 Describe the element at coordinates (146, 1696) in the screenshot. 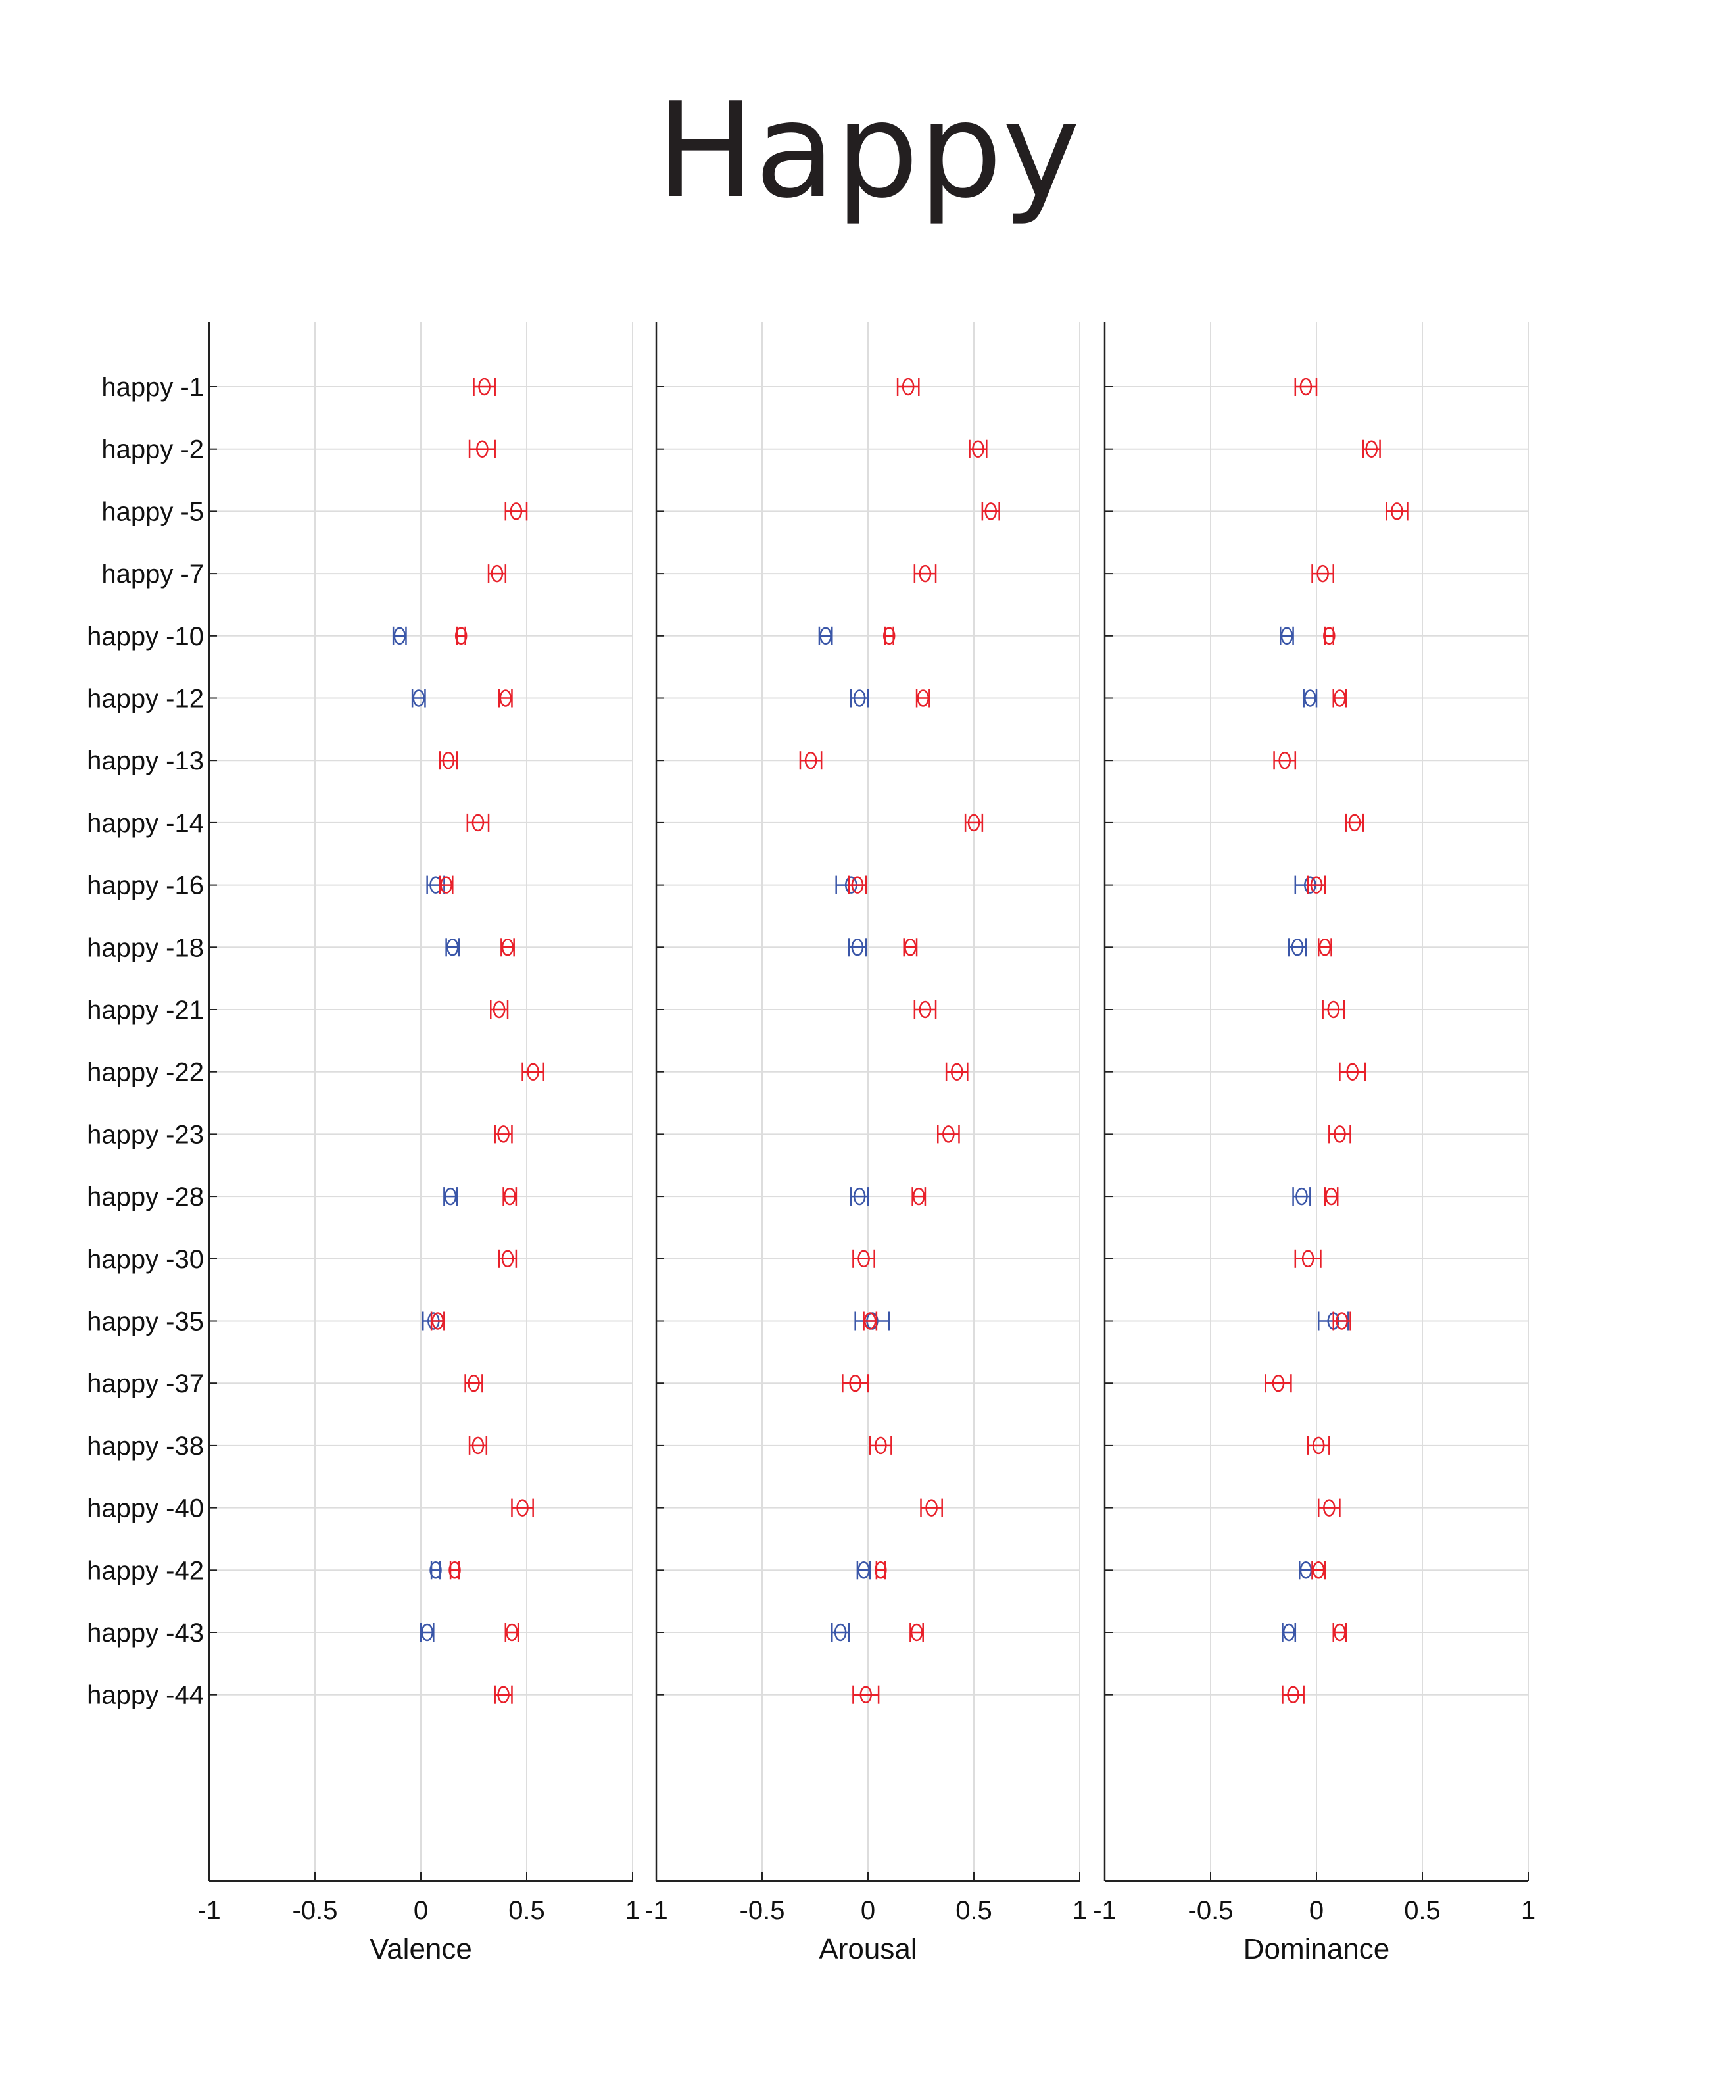

I see `category-label: happy -44` at that location.